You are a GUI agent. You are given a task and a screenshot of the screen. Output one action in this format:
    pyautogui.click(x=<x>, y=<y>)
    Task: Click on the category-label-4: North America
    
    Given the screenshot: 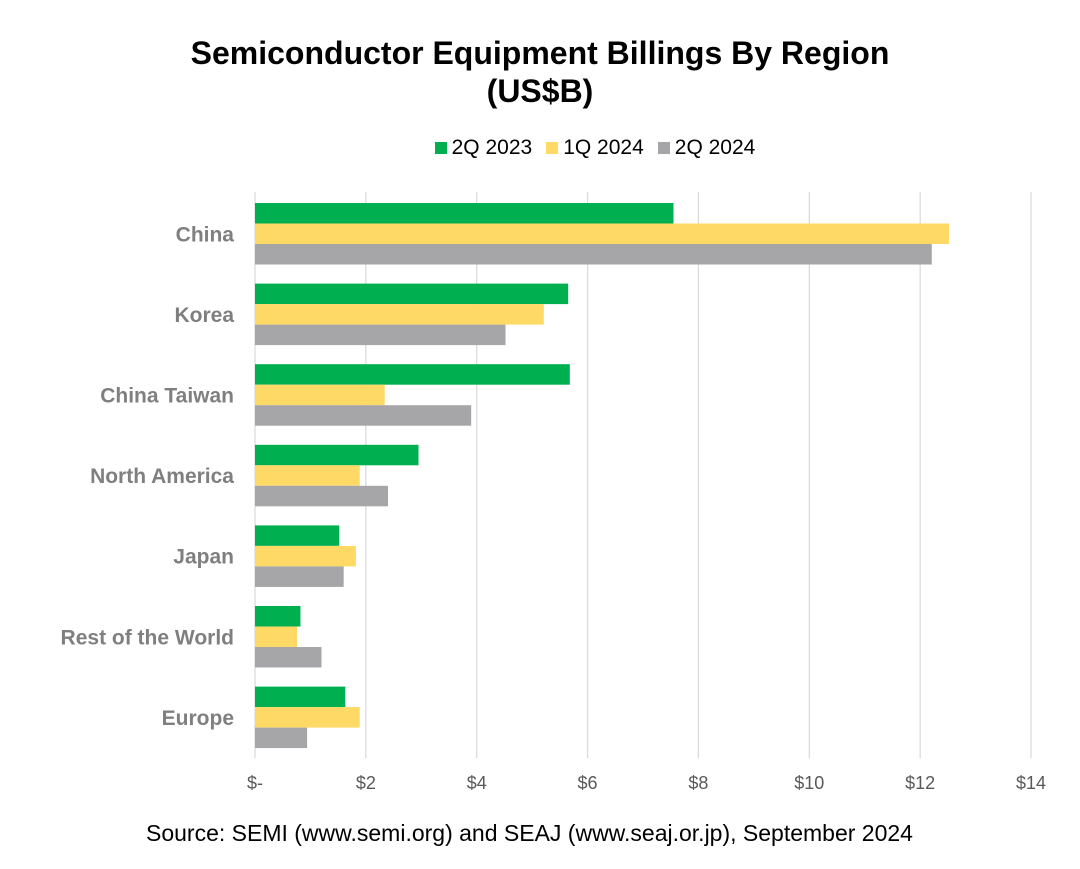 What is the action you would take?
    pyautogui.click(x=162, y=476)
    